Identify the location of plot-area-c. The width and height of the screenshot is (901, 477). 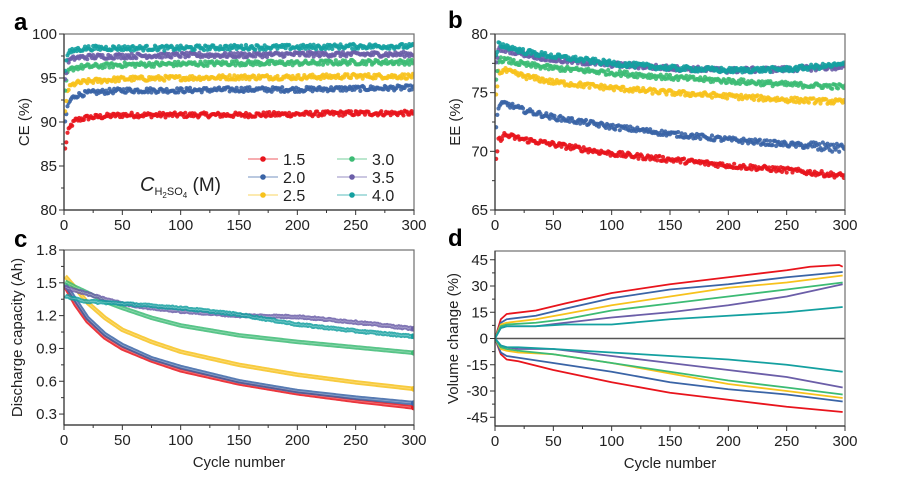
(239, 342).